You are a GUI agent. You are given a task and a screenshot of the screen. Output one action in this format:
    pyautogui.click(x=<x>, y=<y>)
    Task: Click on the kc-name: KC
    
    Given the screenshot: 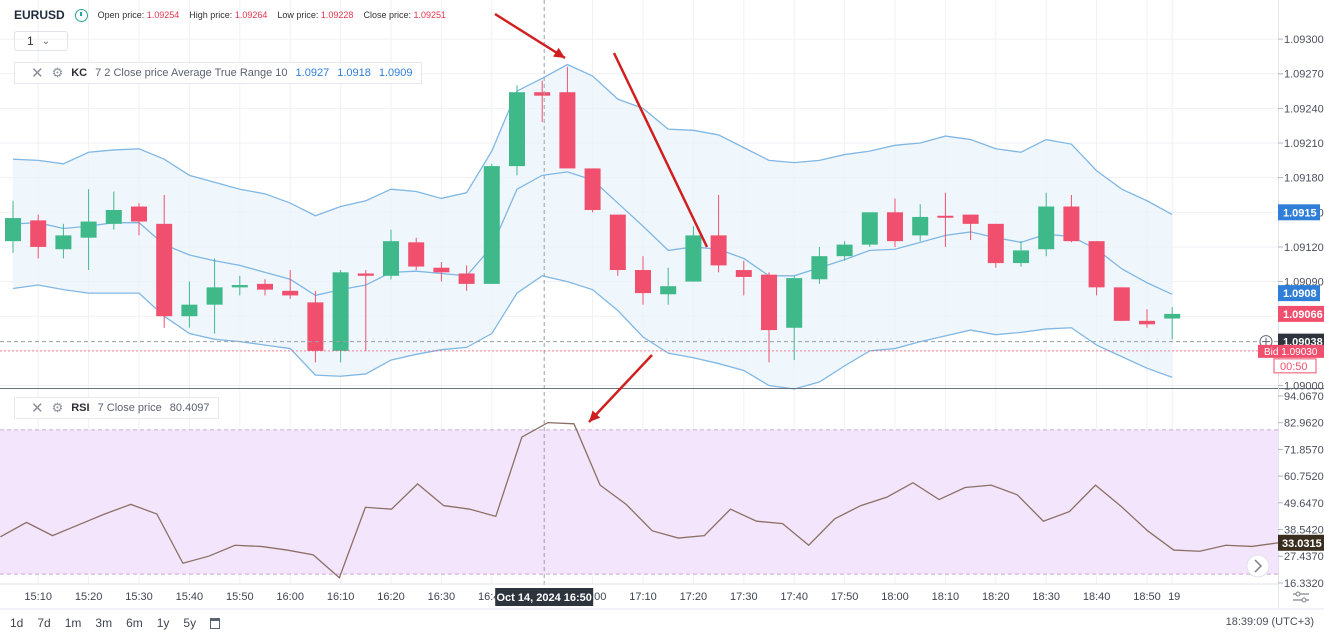 What is the action you would take?
    pyautogui.click(x=79, y=73)
    